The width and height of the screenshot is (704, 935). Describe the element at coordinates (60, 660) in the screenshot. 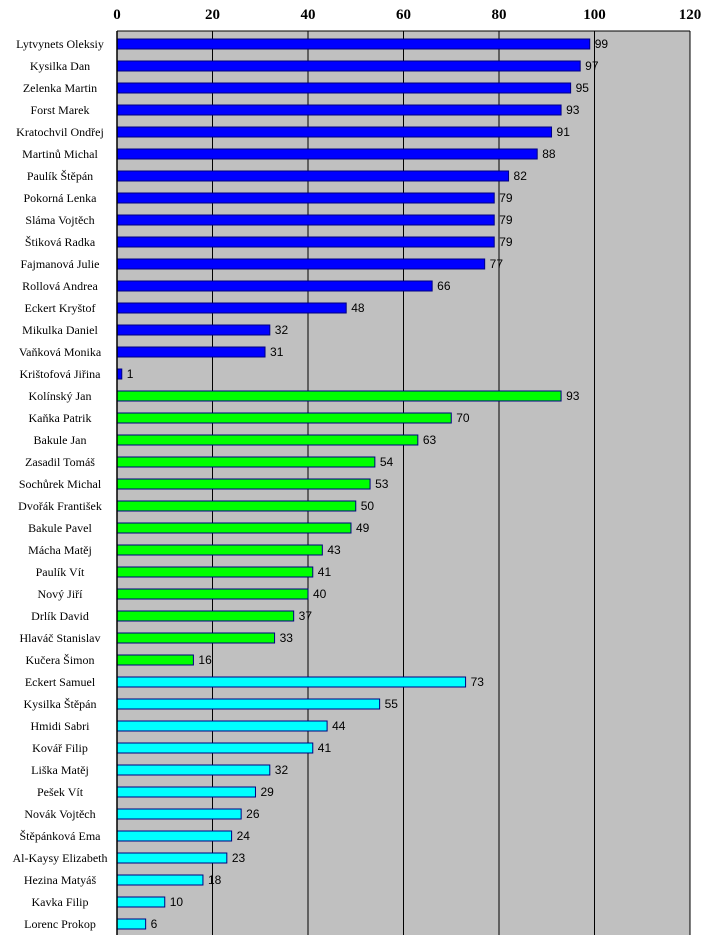

I see `category-label: Kučera Šimon` at that location.